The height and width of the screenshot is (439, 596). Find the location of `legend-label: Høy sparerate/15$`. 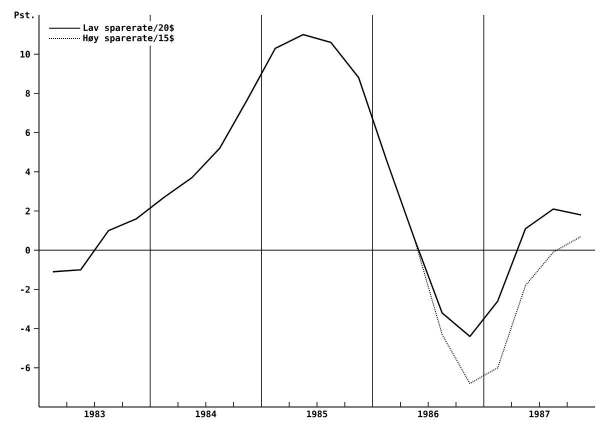

legend-label: Høy sparerate/15$ is located at coordinates (128, 39).